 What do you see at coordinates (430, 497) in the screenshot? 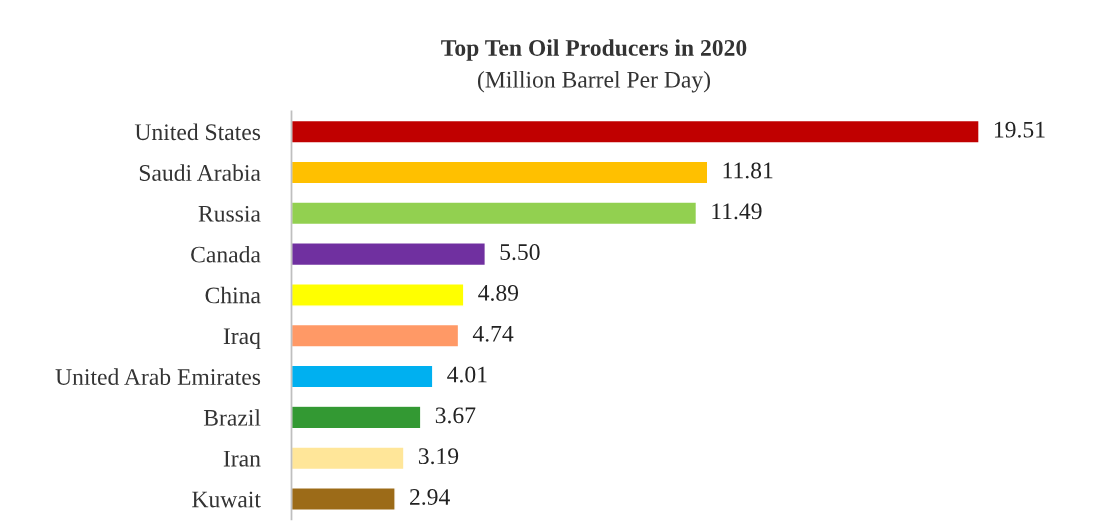
I see `data-label: 2.94` at bounding box center [430, 497].